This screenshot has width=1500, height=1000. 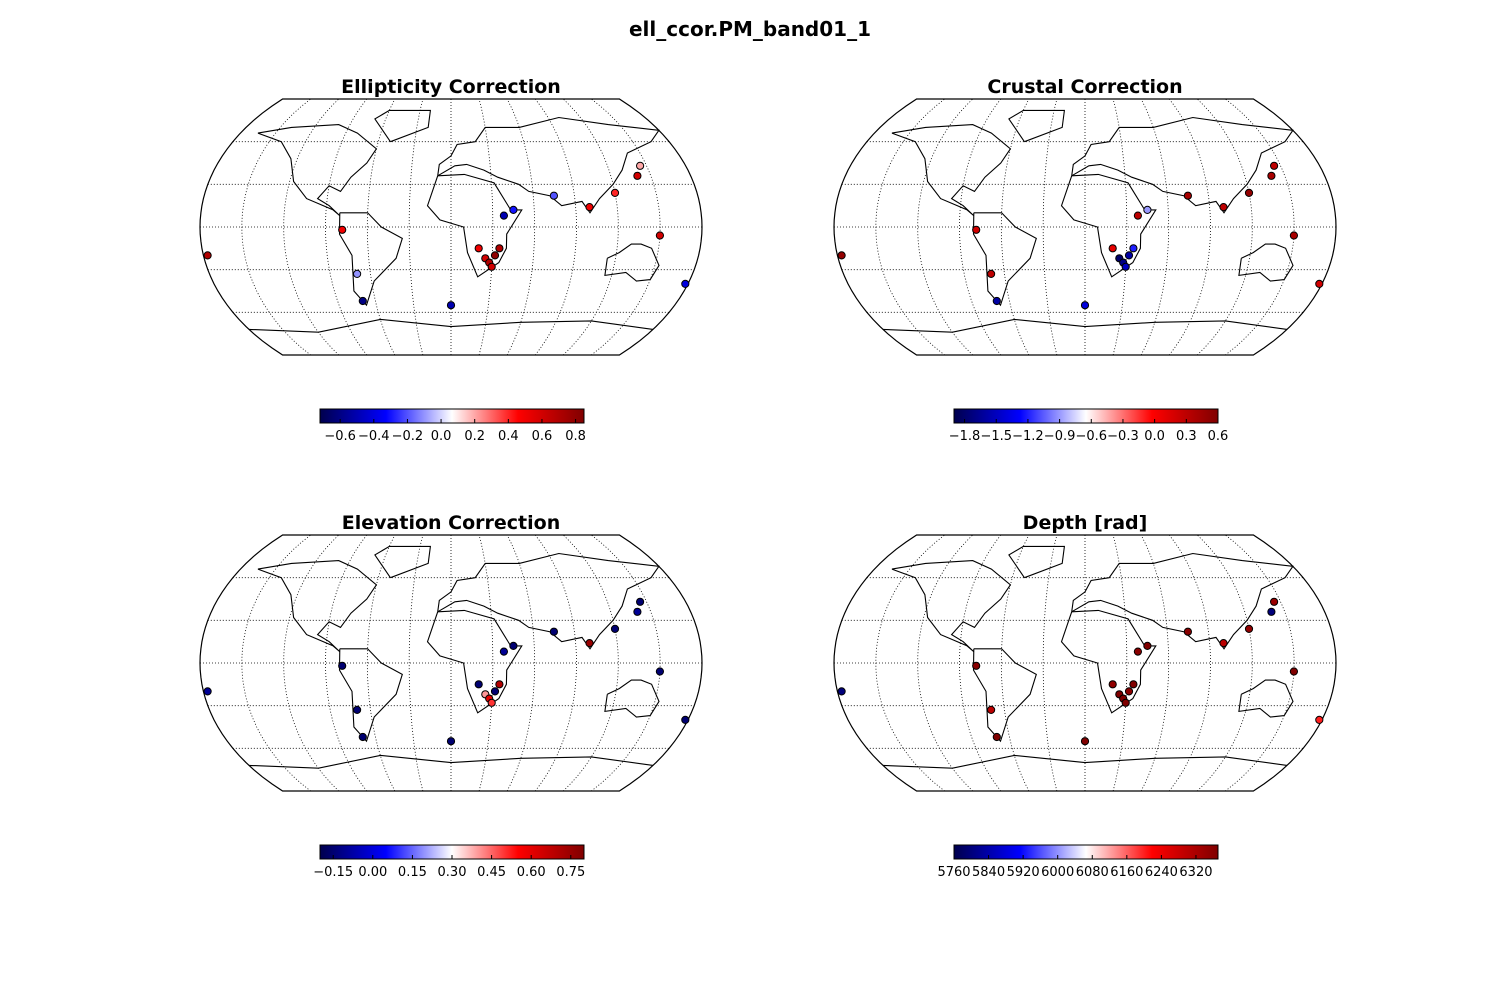 I want to click on colorbar-tick-label: 6080, so click(x=1092, y=872).